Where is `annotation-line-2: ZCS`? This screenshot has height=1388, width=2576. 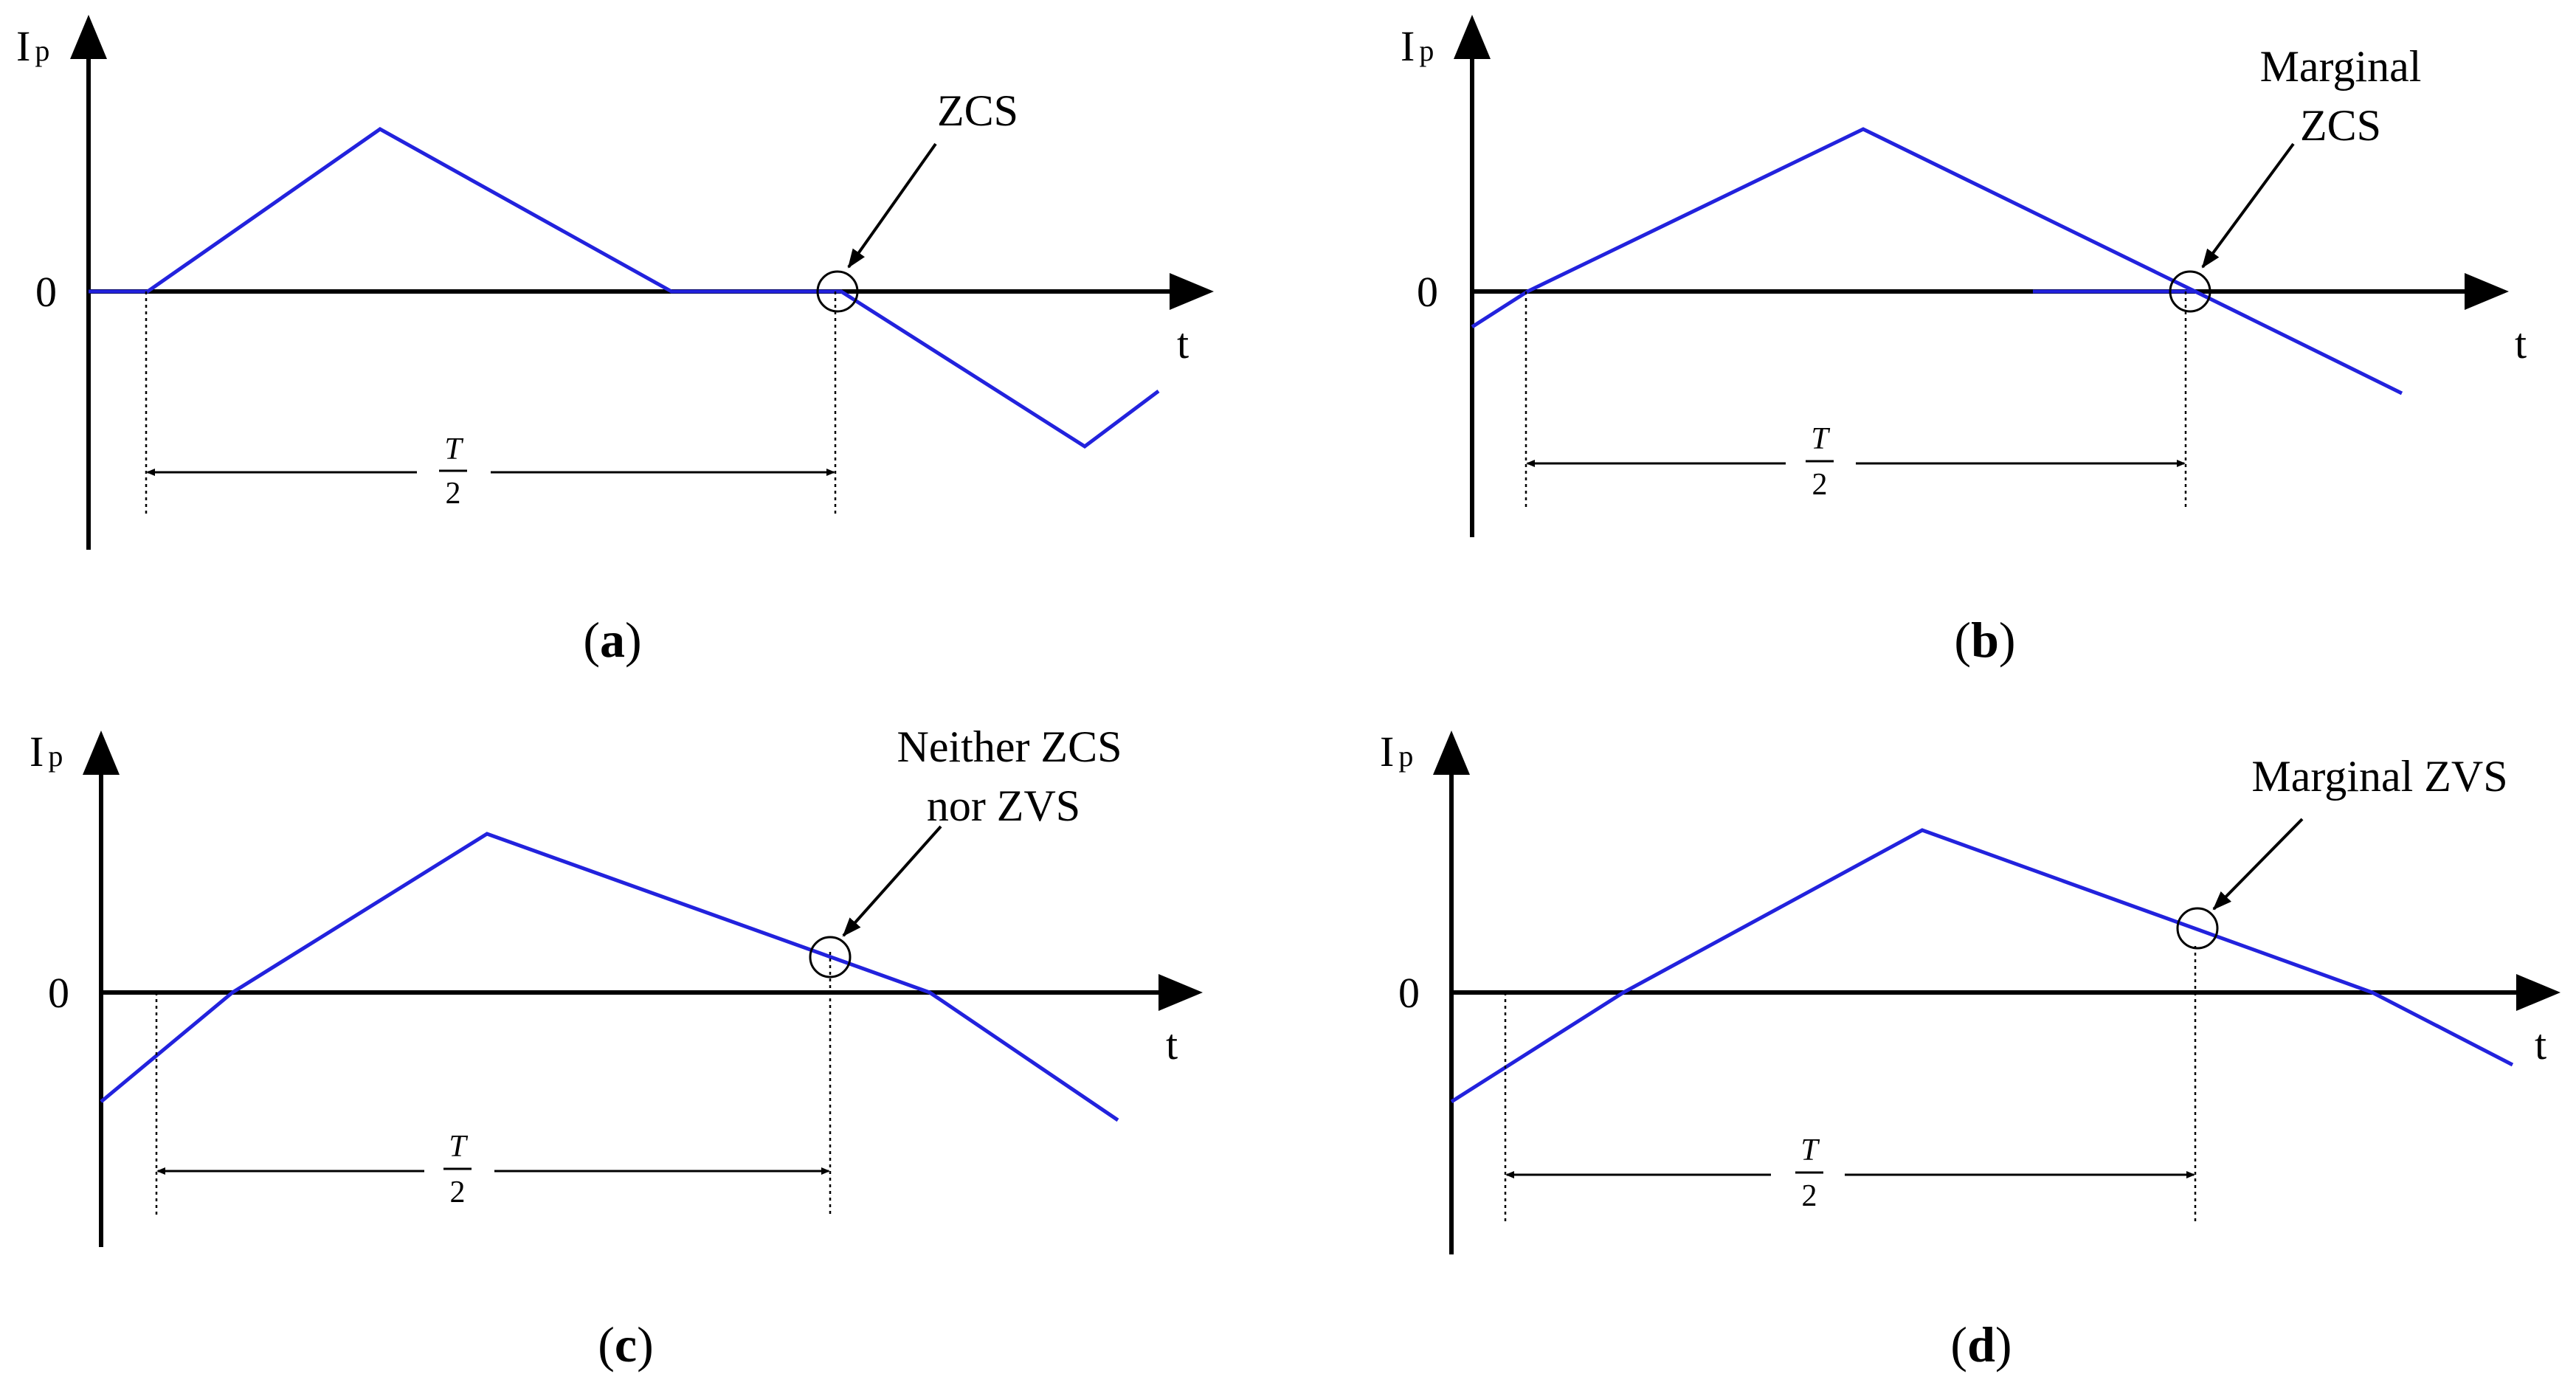 annotation-line-2: ZCS is located at coordinates (2341, 125).